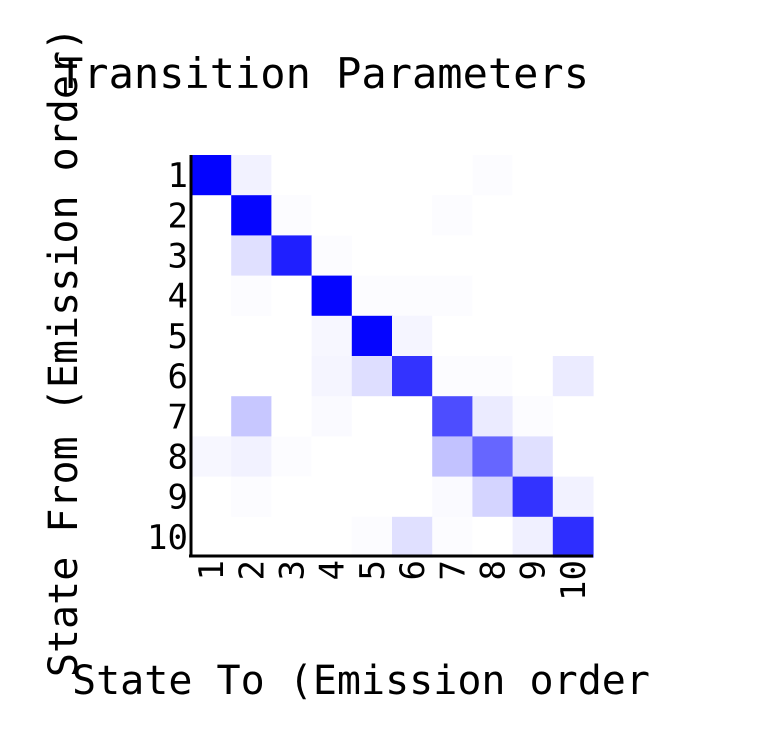  I want to click on x-tick-label: 10, so click(574, 580).